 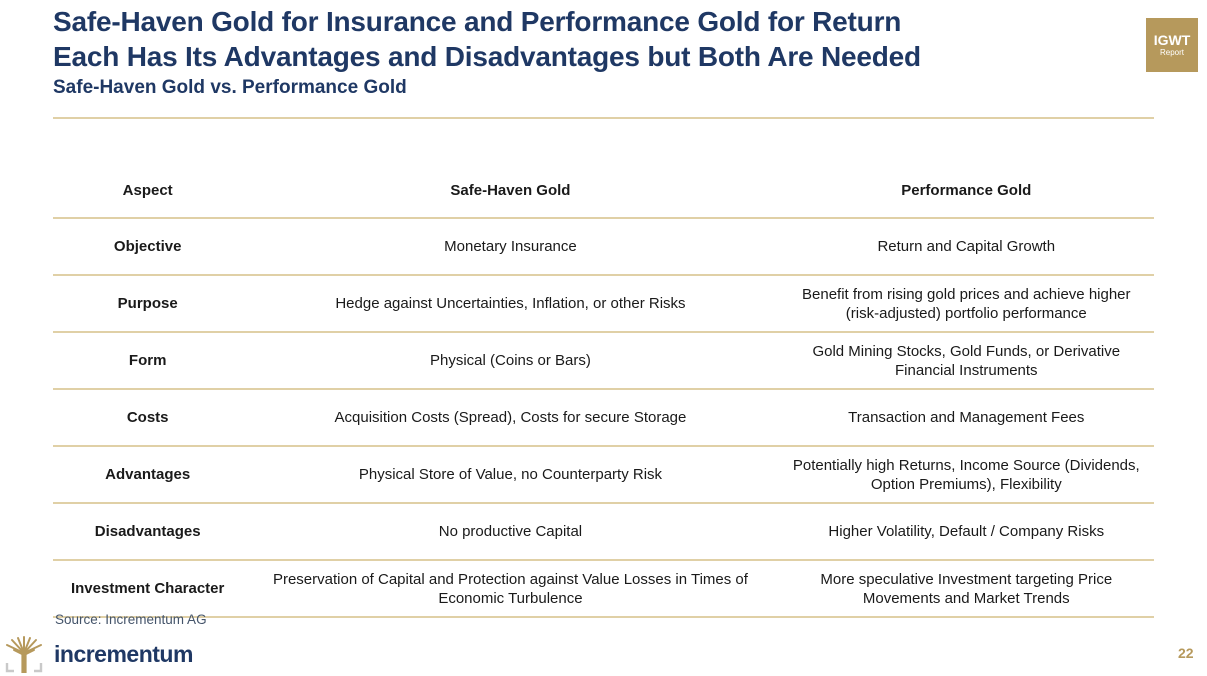 What do you see at coordinates (147, 246) in the screenshot?
I see `row-label: Objective` at bounding box center [147, 246].